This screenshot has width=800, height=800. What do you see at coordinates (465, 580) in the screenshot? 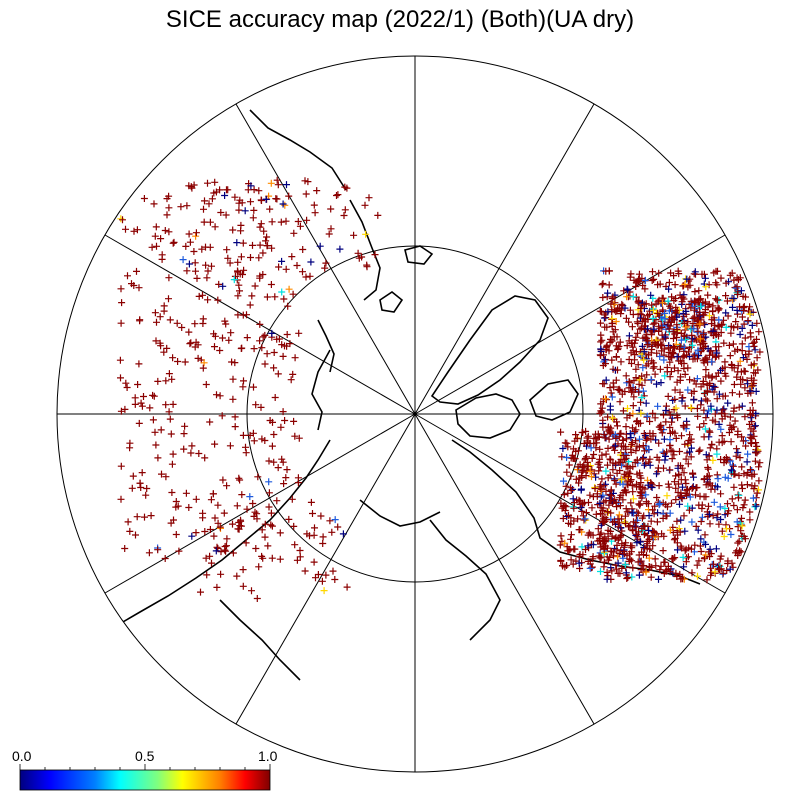
I see `coastline-alaska` at bounding box center [465, 580].